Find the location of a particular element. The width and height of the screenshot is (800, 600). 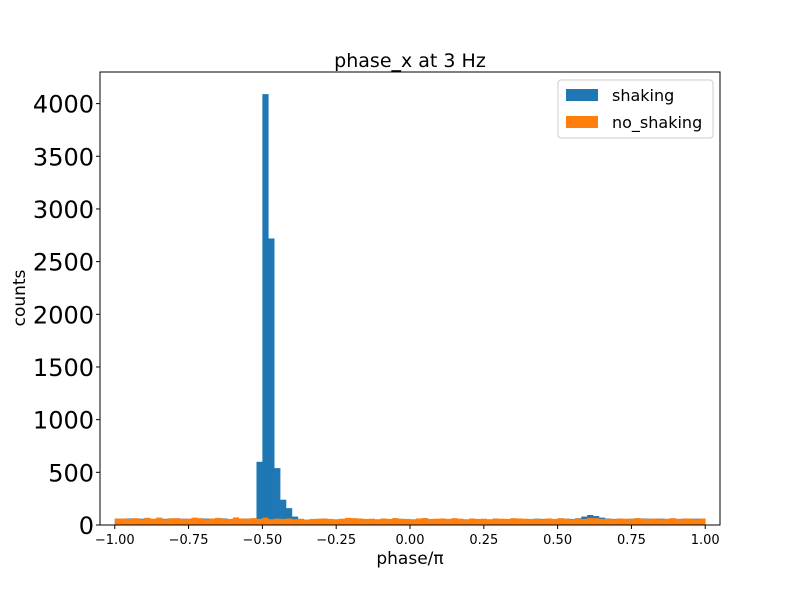

y-tick-label: 4000 is located at coordinates (63, 105).